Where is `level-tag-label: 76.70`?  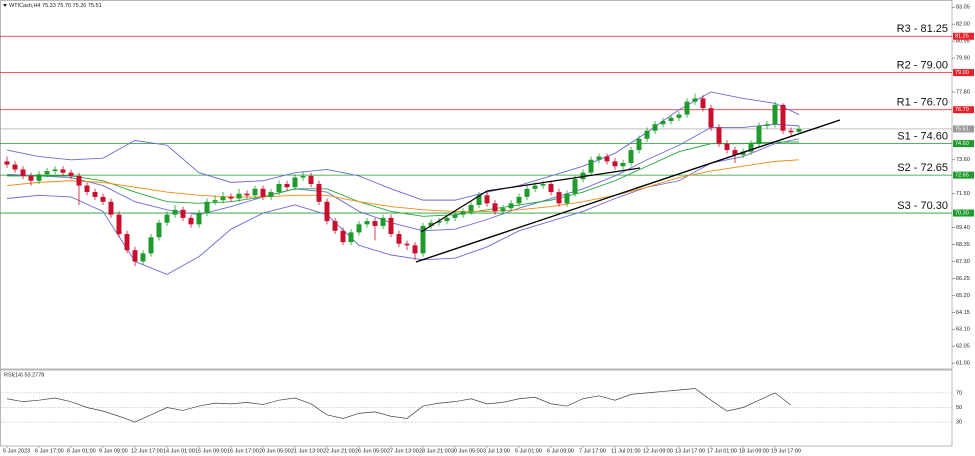
level-tag-label: 76.70 is located at coordinates (962, 110).